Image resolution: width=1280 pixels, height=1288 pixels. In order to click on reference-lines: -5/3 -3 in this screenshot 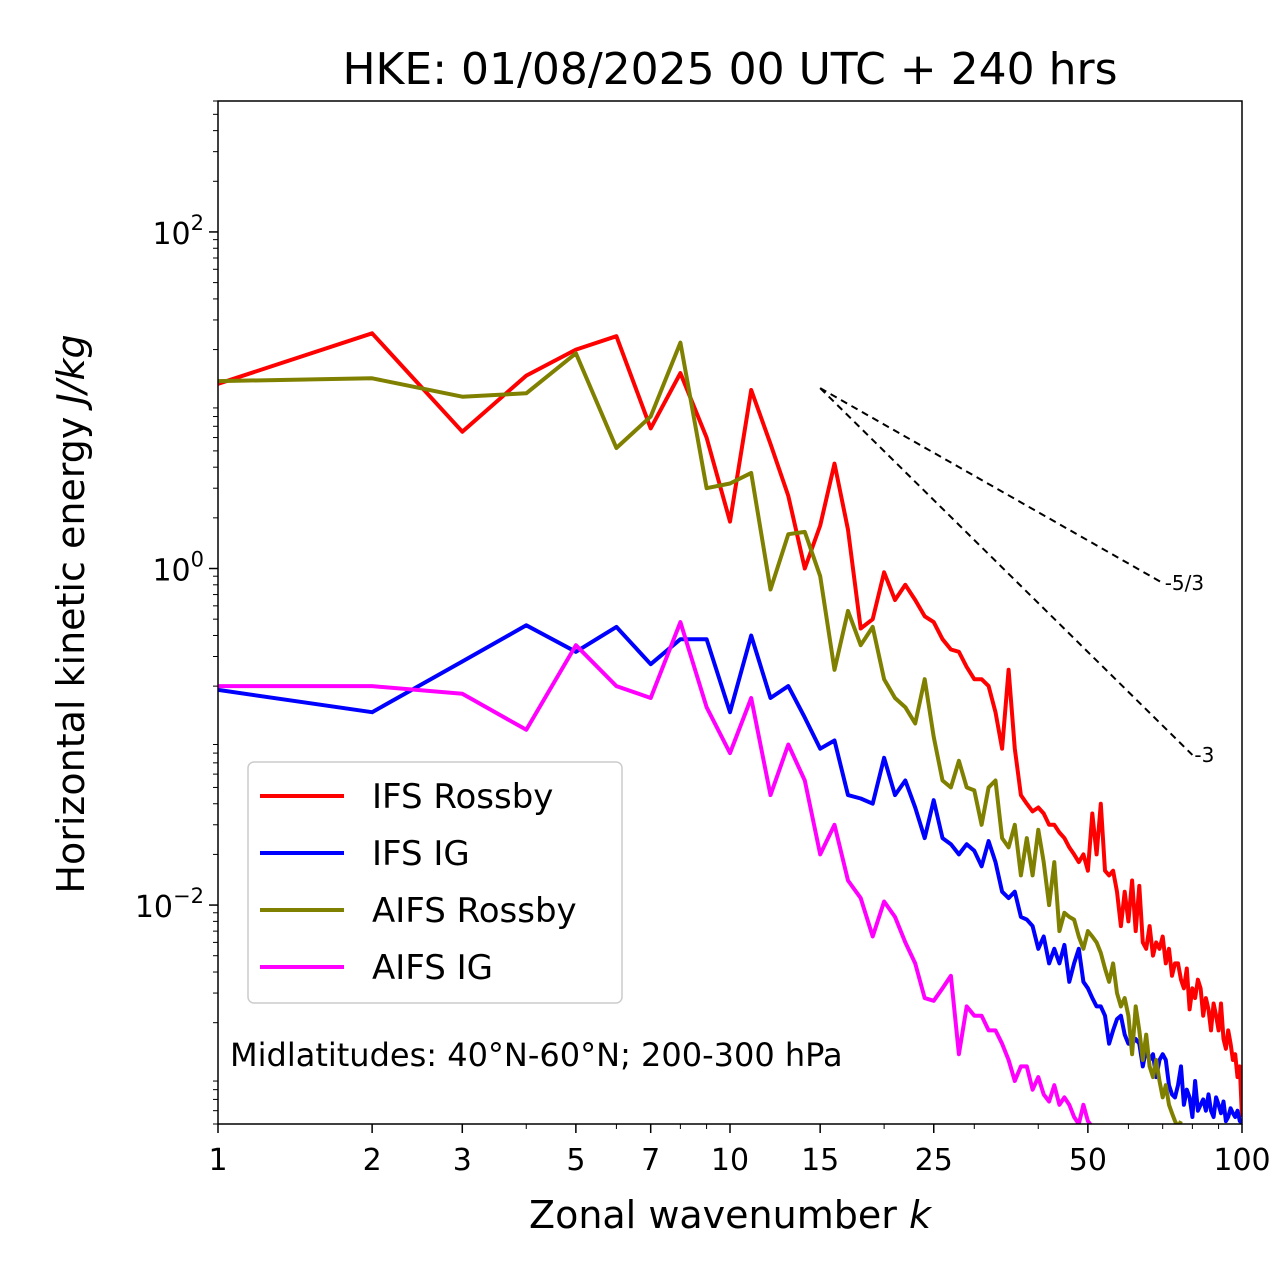, I will do `click(1016, 577)`.